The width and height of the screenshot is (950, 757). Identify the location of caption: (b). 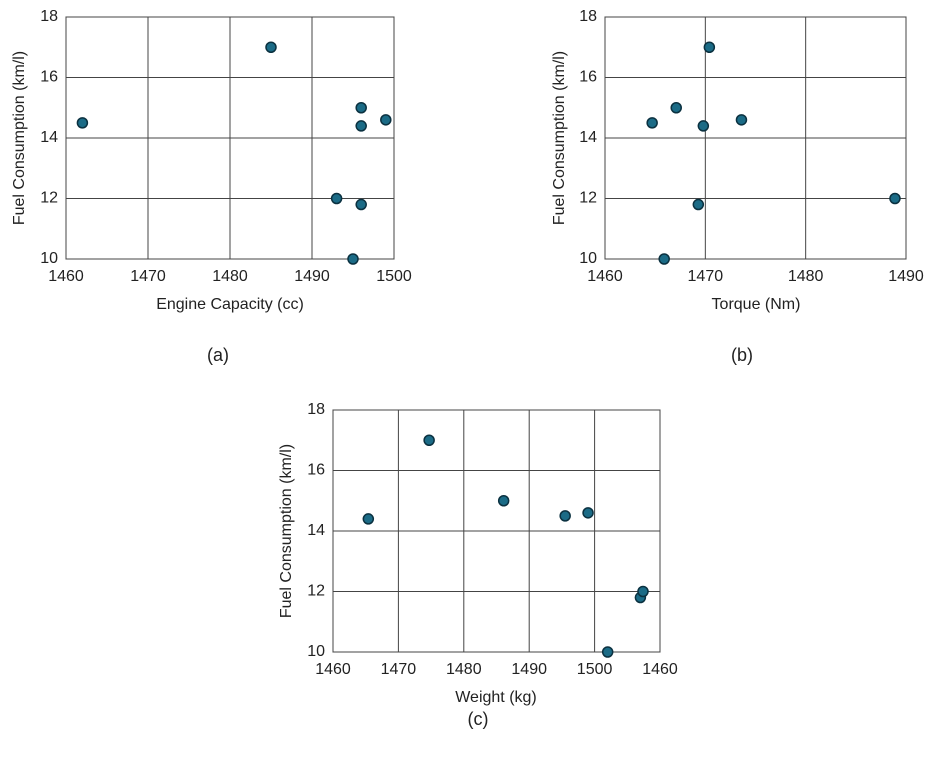
(742, 355).